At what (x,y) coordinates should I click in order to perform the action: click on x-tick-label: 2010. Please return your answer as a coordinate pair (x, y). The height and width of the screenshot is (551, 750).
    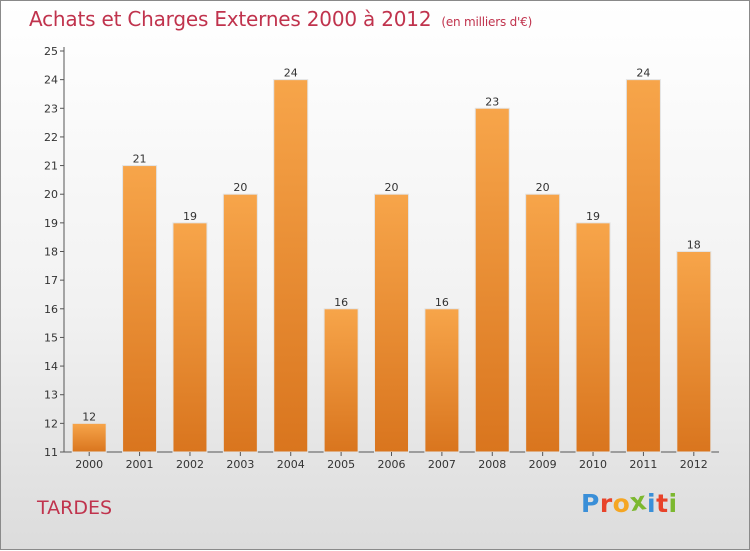
    Looking at the image, I should click on (593, 464).